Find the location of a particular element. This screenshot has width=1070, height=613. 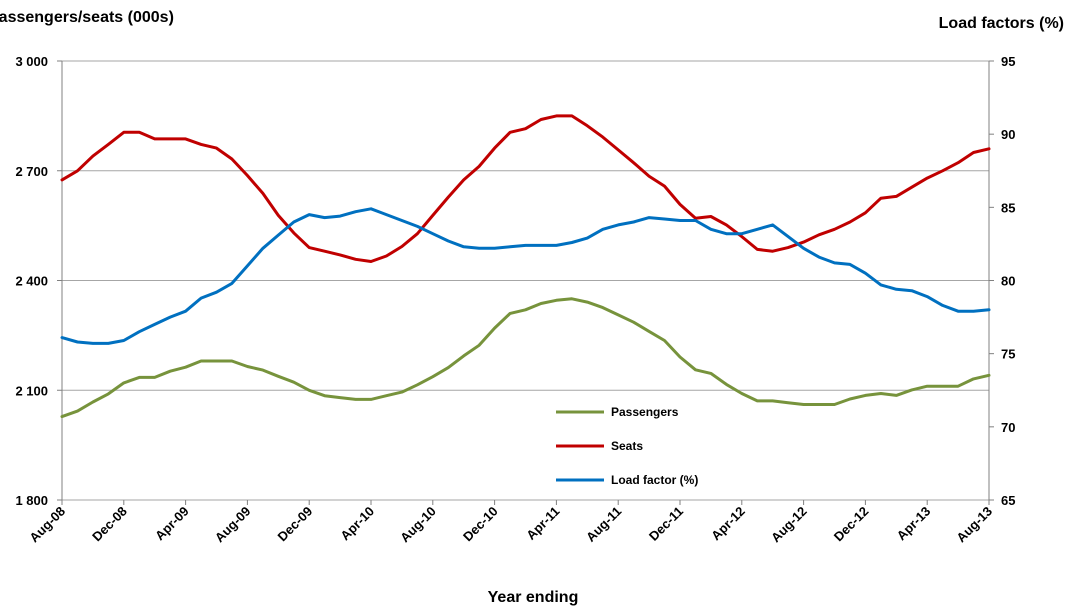

x-tick-label: Aug-13 is located at coordinates (974, 525).